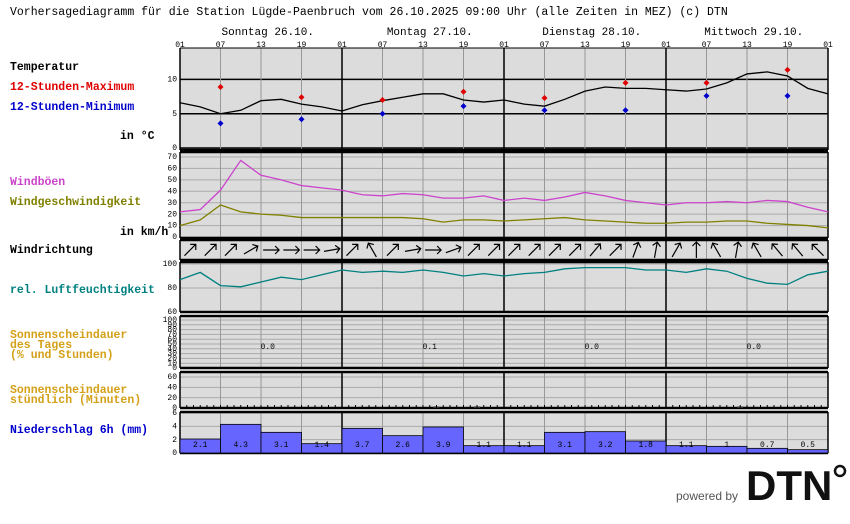  What do you see at coordinates (137, 136) in the screenshot?
I see `unit-label: in °C` at bounding box center [137, 136].